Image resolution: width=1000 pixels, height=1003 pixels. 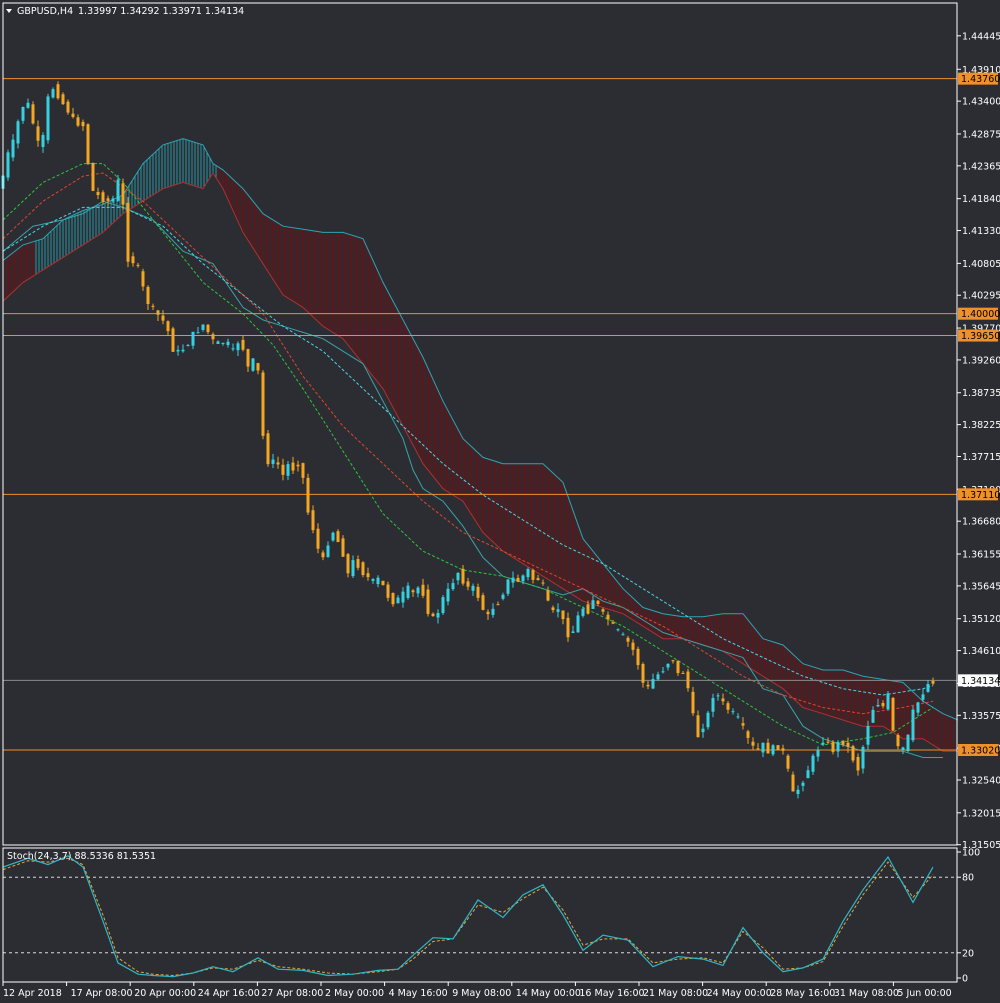 I want to click on price-tick-label: 1.36680, so click(x=981, y=522).